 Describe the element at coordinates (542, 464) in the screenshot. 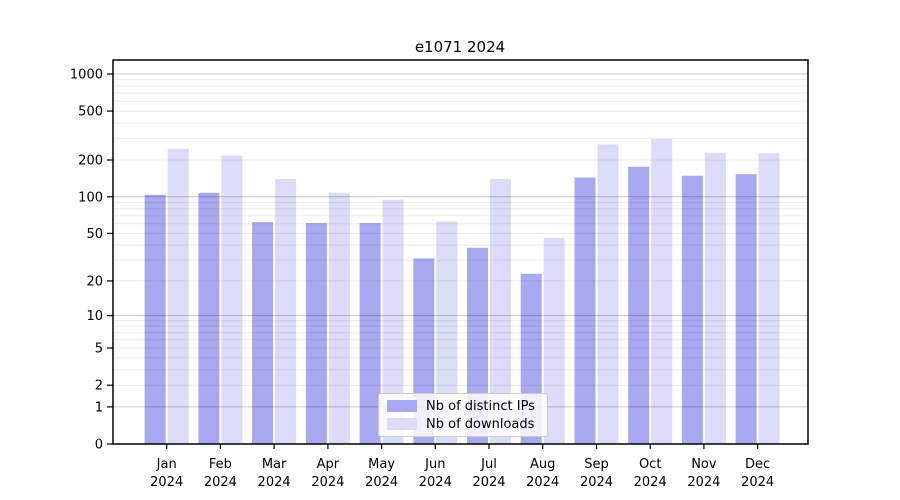

I see `x-tick-label-month: Aug` at that location.